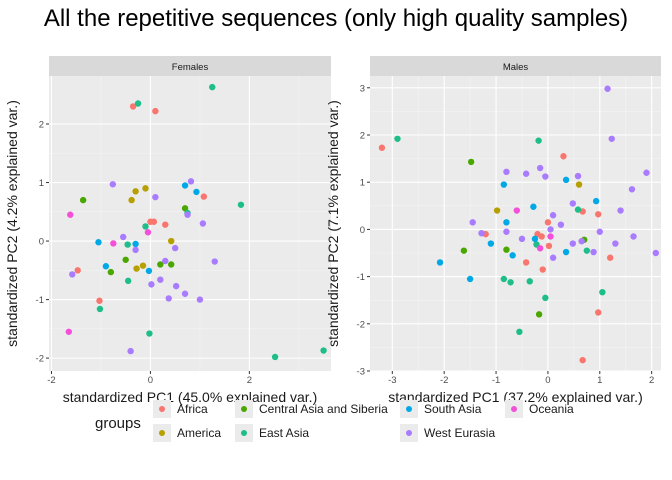 The image size is (672, 480). Describe the element at coordinates (362, 88) in the screenshot. I see `y-tick-label: 3` at that location.